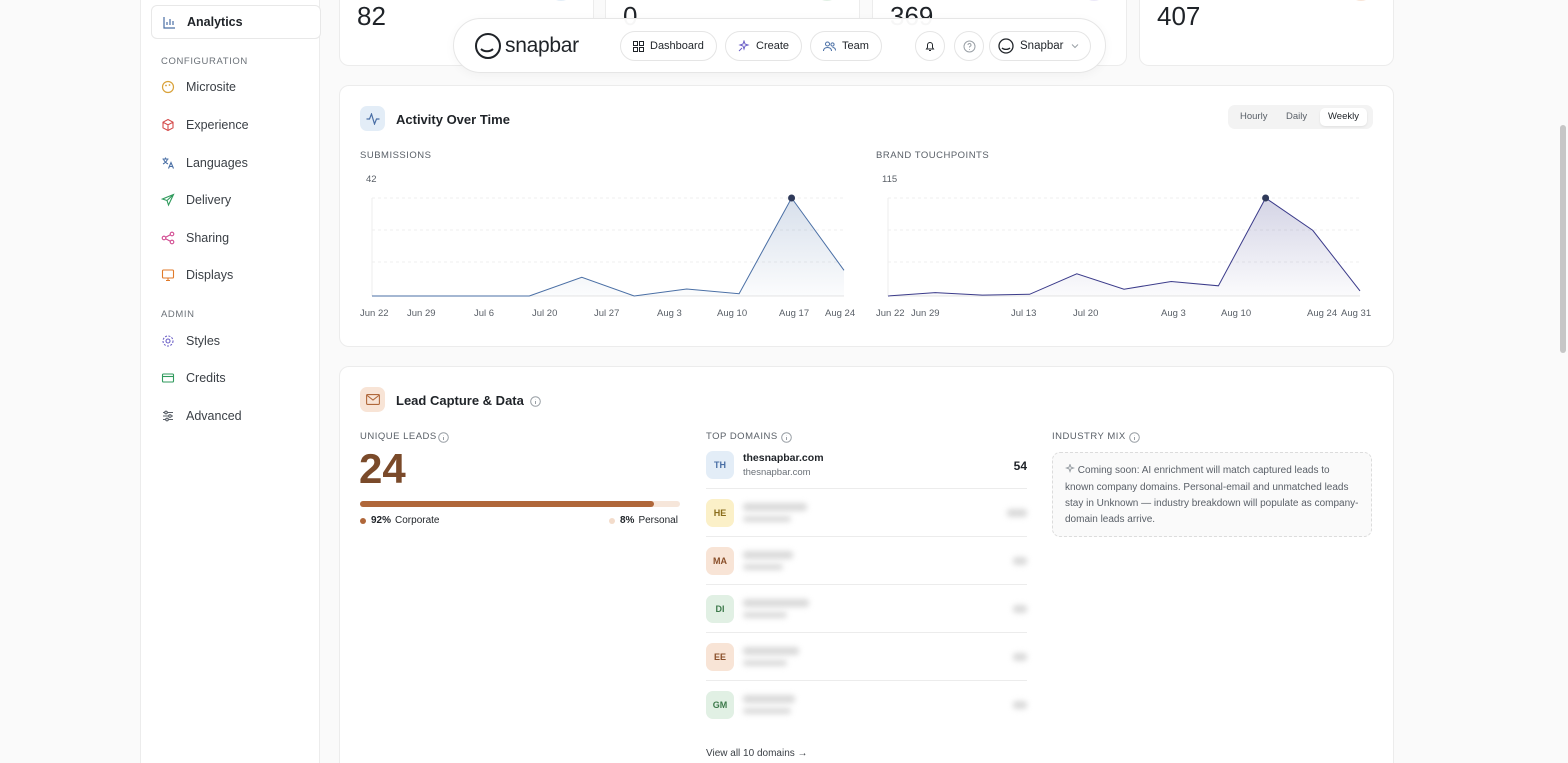 This screenshot has width=1568, height=763. I want to click on snapbar-logo: snapbar, so click(526, 46).